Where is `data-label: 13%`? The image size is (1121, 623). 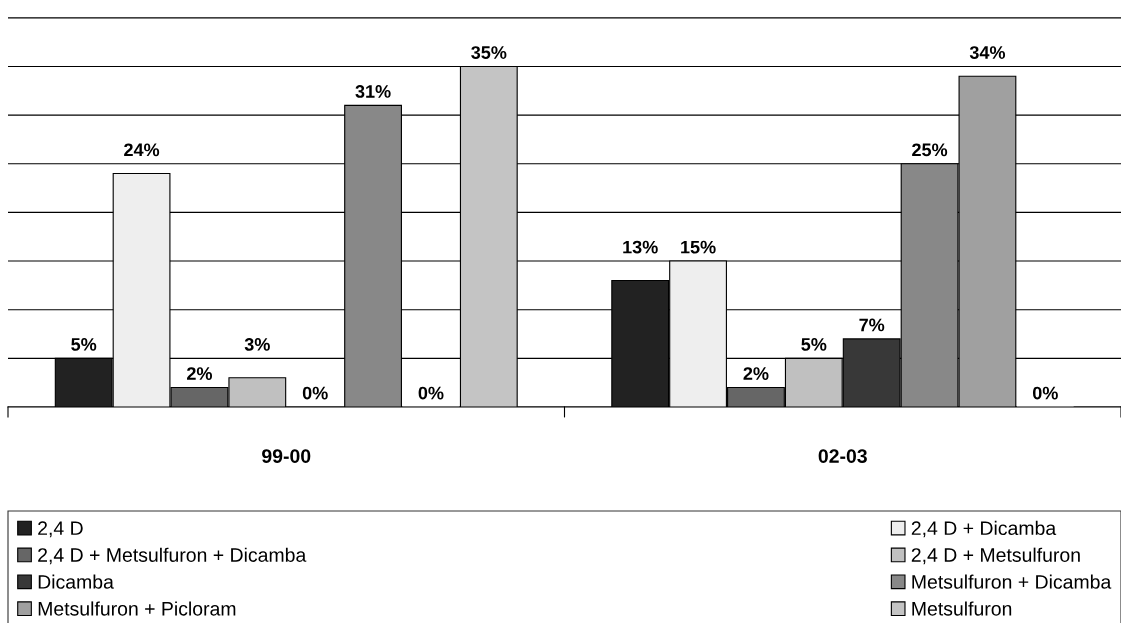 data-label: 13% is located at coordinates (640, 247).